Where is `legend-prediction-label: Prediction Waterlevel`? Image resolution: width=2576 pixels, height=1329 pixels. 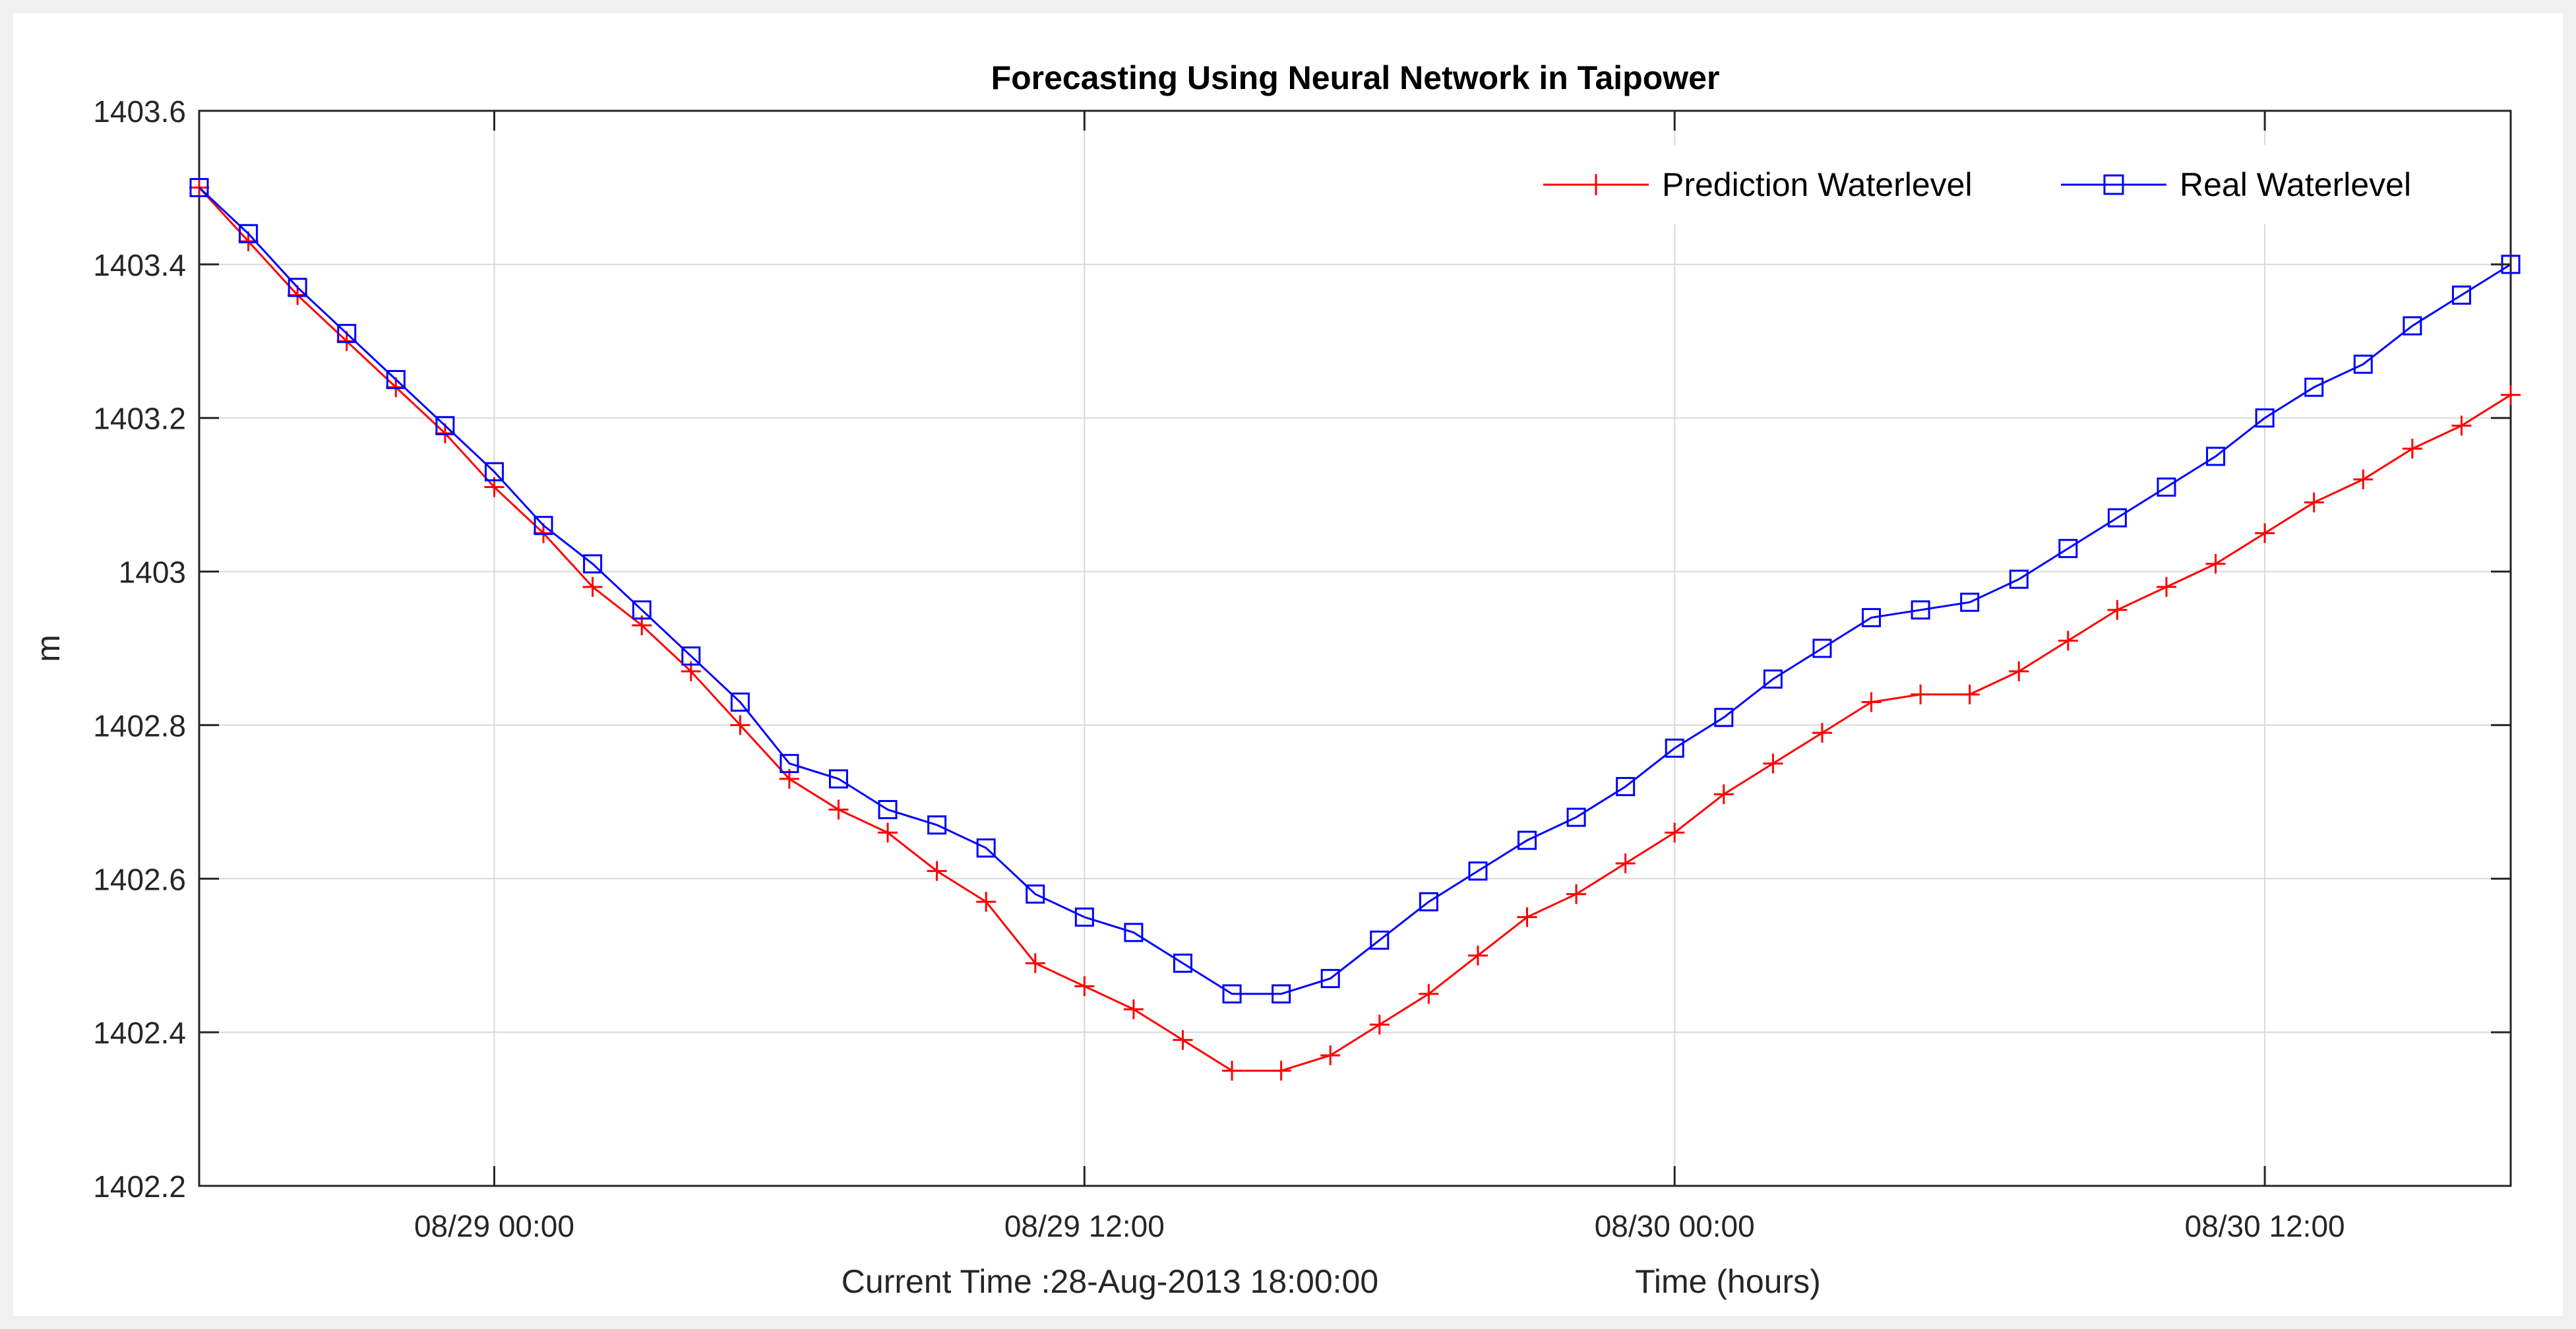 legend-prediction-label: Prediction Waterlevel is located at coordinates (1817, 184).